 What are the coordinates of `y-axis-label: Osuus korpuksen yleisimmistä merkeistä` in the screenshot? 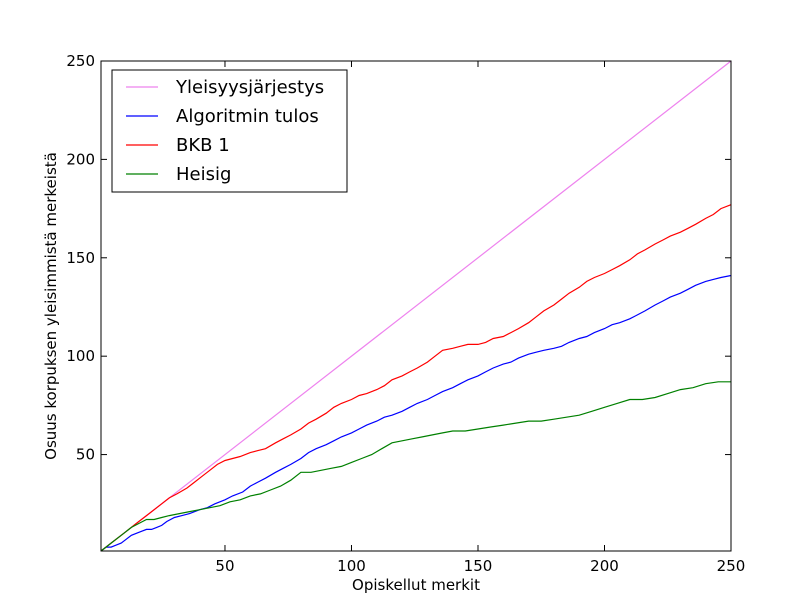 It's located at (51, 306).